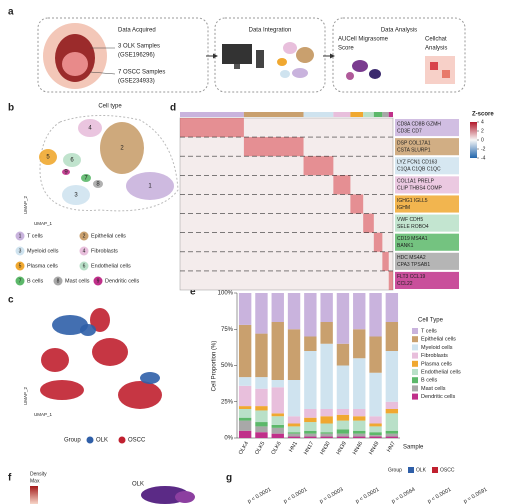  What do you see at coordinates (10, 478) in the screenshot?
I see `panel-label: f` at bounding box center [10, 478].